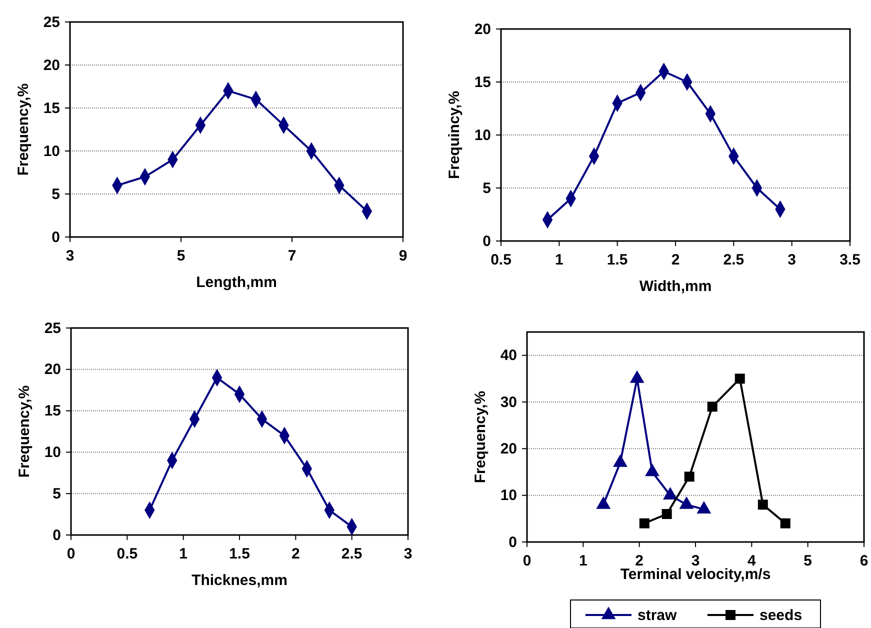 The width and height of the screenshot is (871, 628). What do you see at coordinates (781, 615) in the screenshot?
I see `legend-label: seeds` at bounding box center [781, 615].